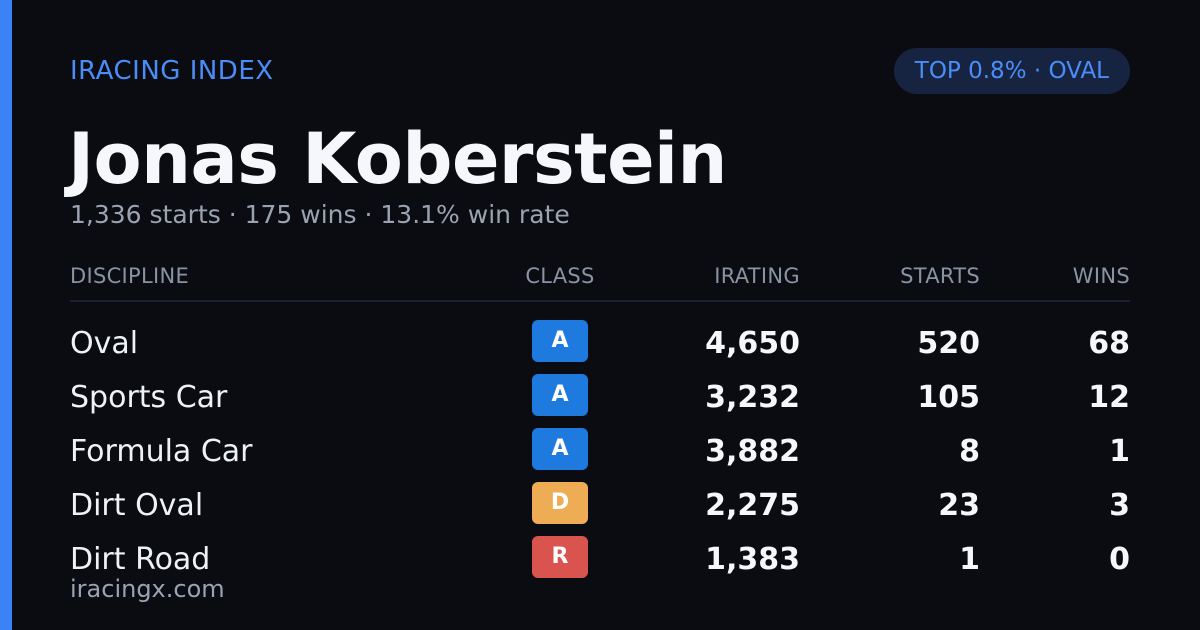  What do you see at coordinates (940, 276) in the screenshot?
I see `header-starts: STARTS` at bounding box center [940, 276].